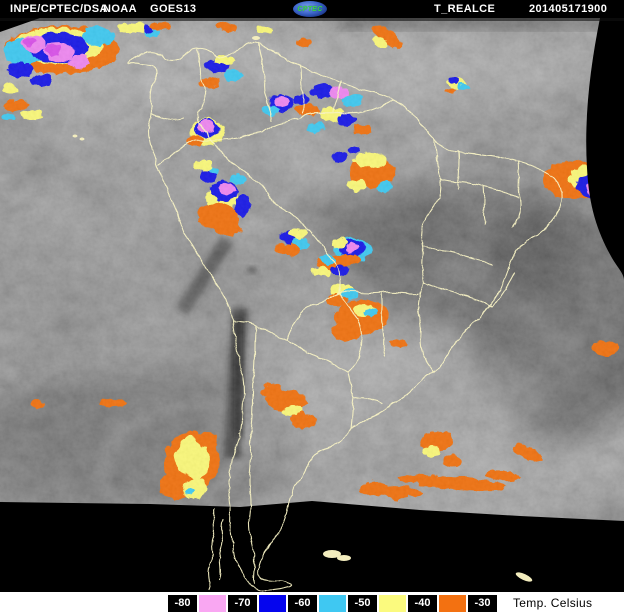 The width and height of the screenshot is (624, 614). What do you see at coordinates (258, 330) in the screenshot?
I see `border-chile-bolivia` at bounding box center [258, 330].